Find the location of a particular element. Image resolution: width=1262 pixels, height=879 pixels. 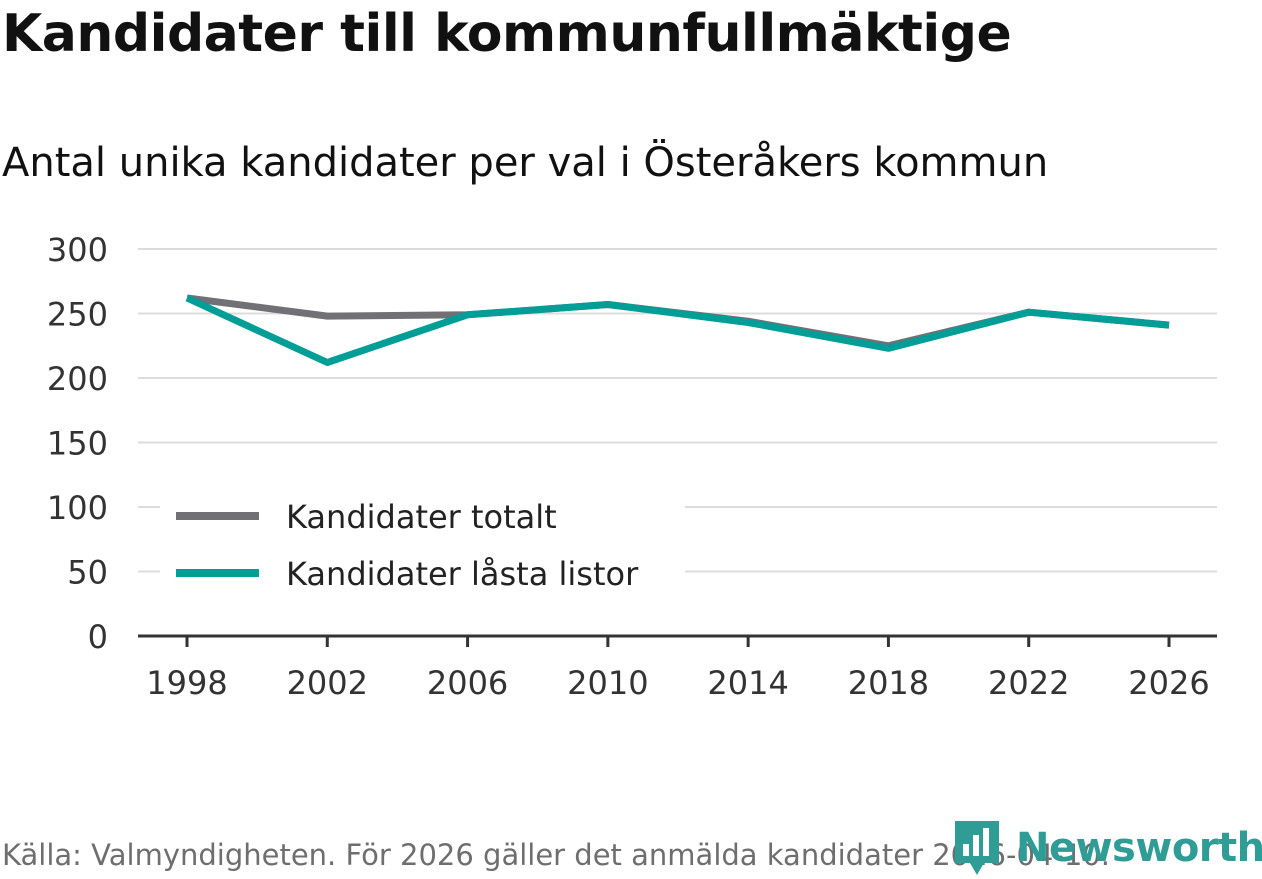

y-tick-label-100: 100 is located at coordinates (77, 508).